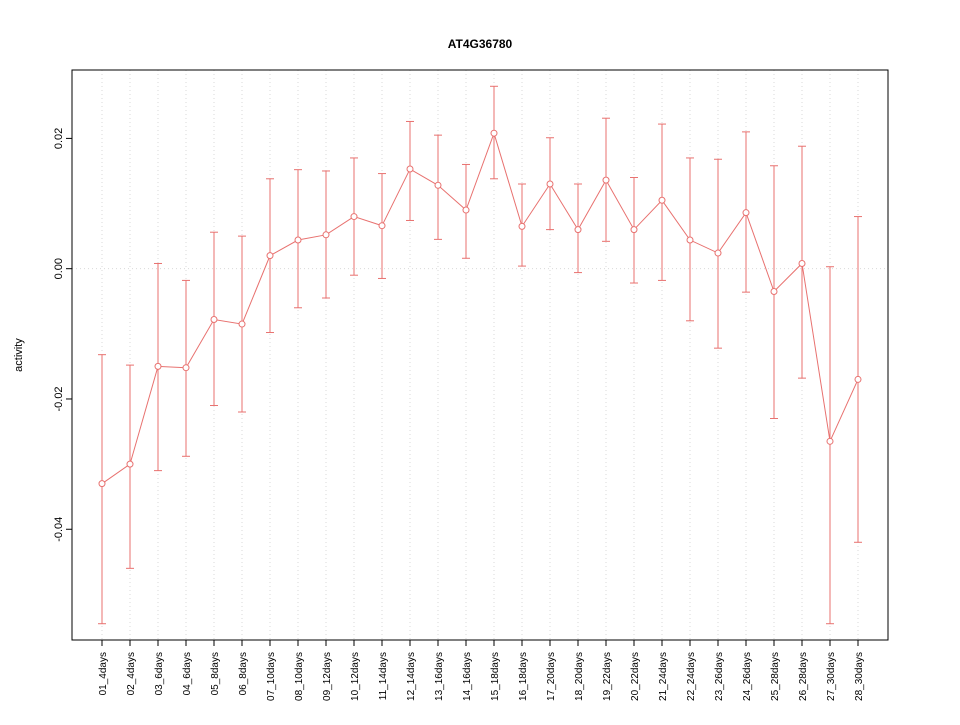 The height and width of the screenshot is (725, 960). Describe the element at coordinates (59, 138) in the screenshot. I see `y-tick-label: 0.02` at that location.